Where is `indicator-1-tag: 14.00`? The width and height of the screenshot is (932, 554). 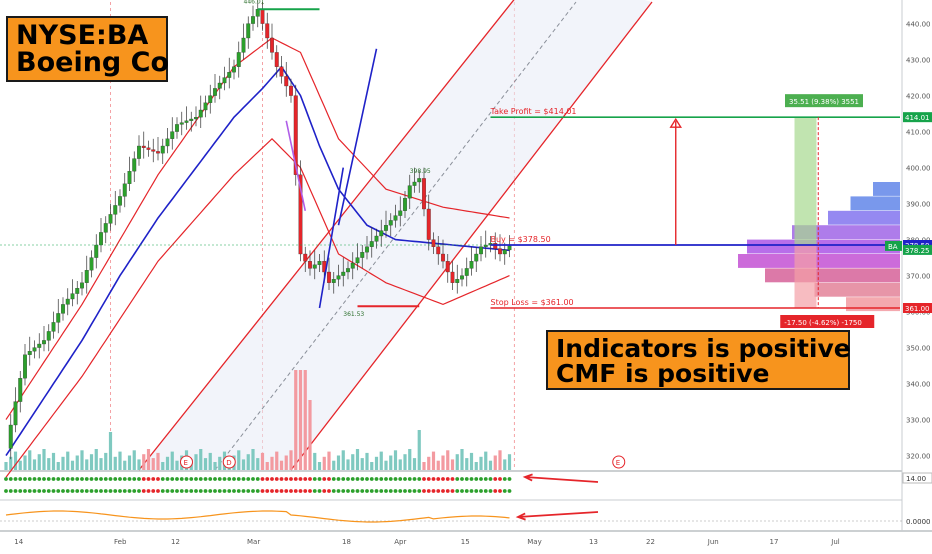
indicator-1-tag: 14.00 is located at coordinates (916, 479).